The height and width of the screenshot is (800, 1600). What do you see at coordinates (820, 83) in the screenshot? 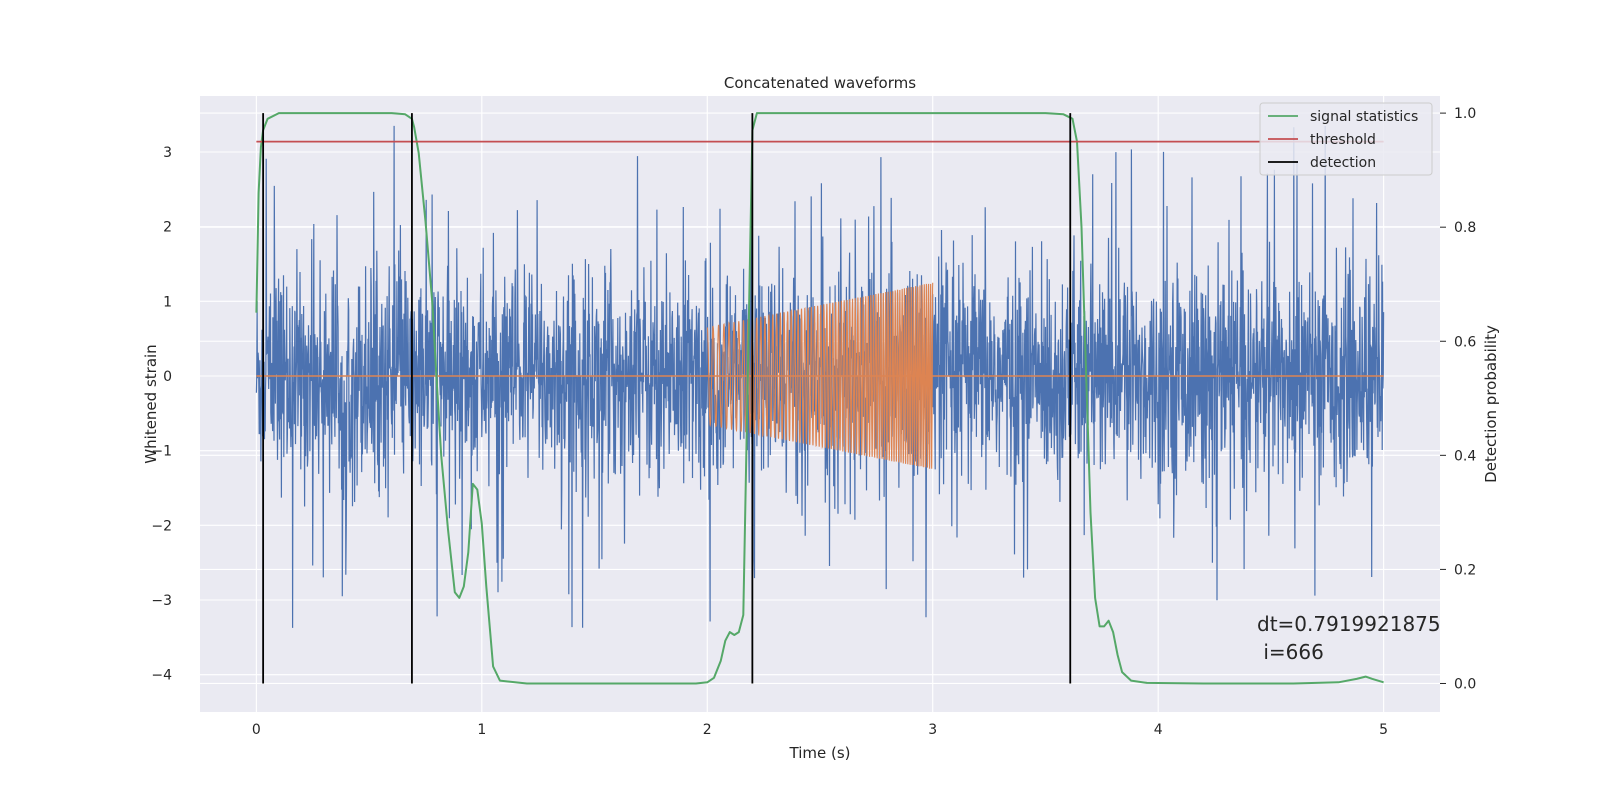
I see `chart-title: Concatenated waveforms` at bounding box center [820, 83].